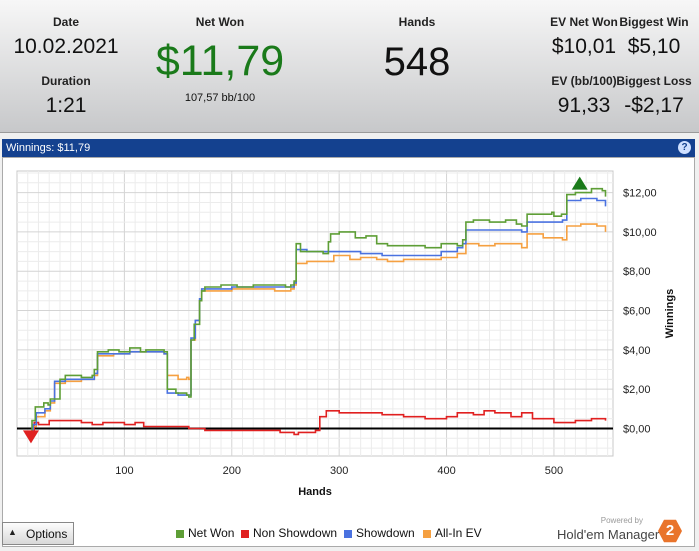 The image size is (699, 551). I want to click on x-tick-label: 400, so click(446, 471).